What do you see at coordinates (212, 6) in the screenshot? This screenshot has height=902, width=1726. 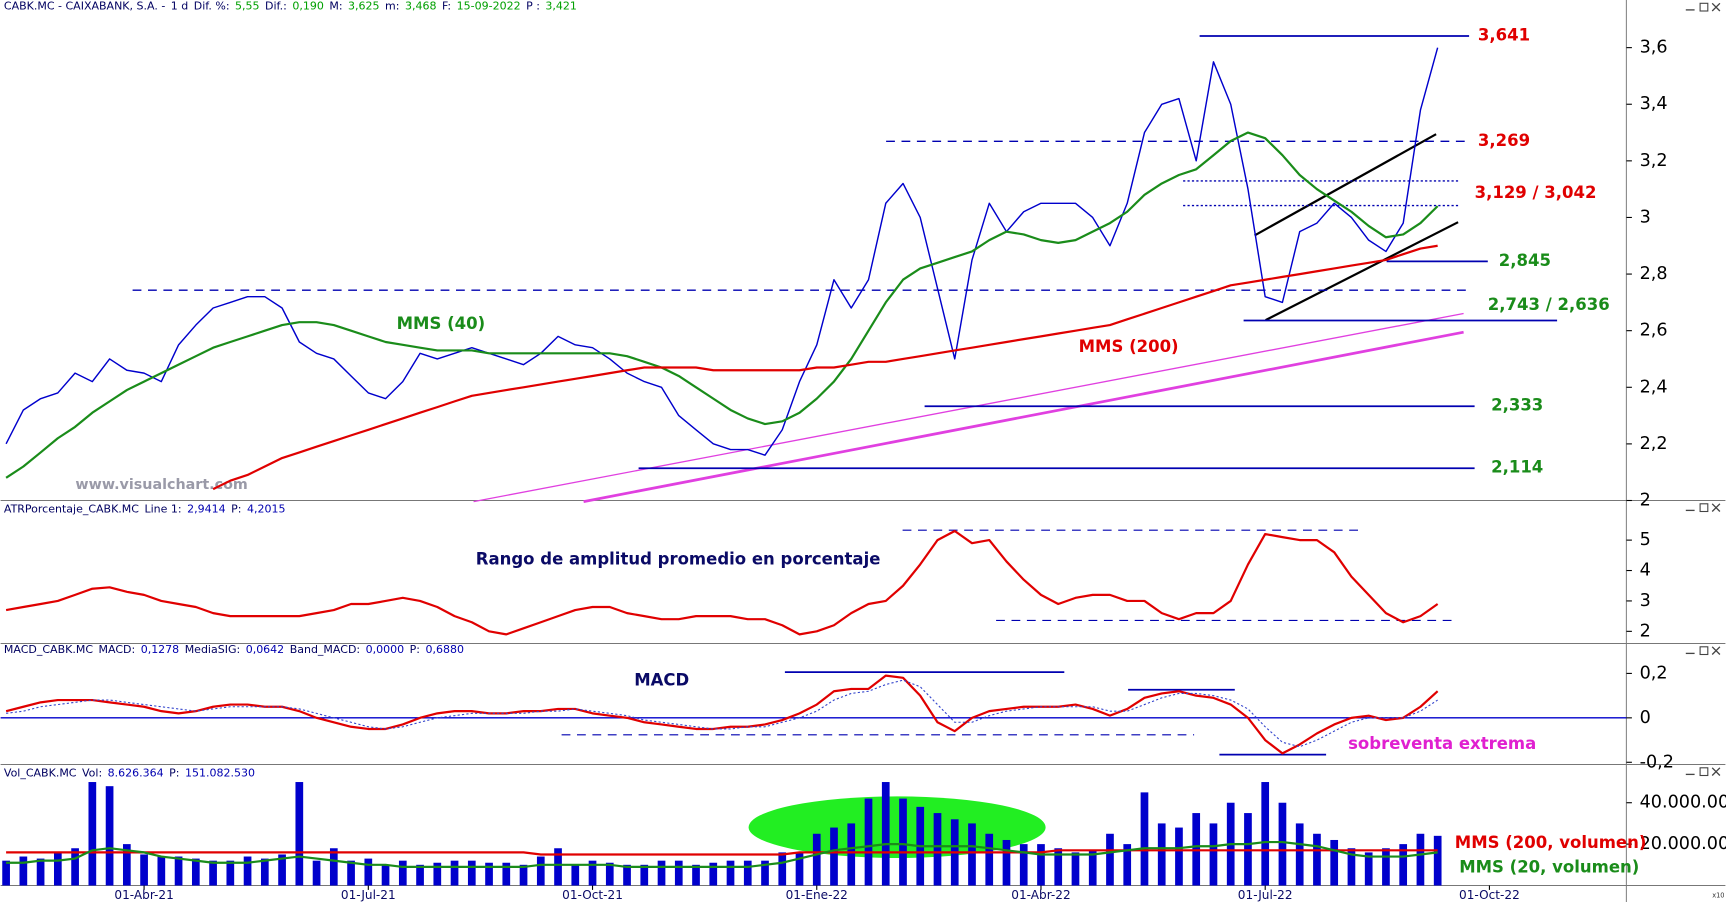 I see `header-part: Dif. %:` at bounding box center [212, 6].